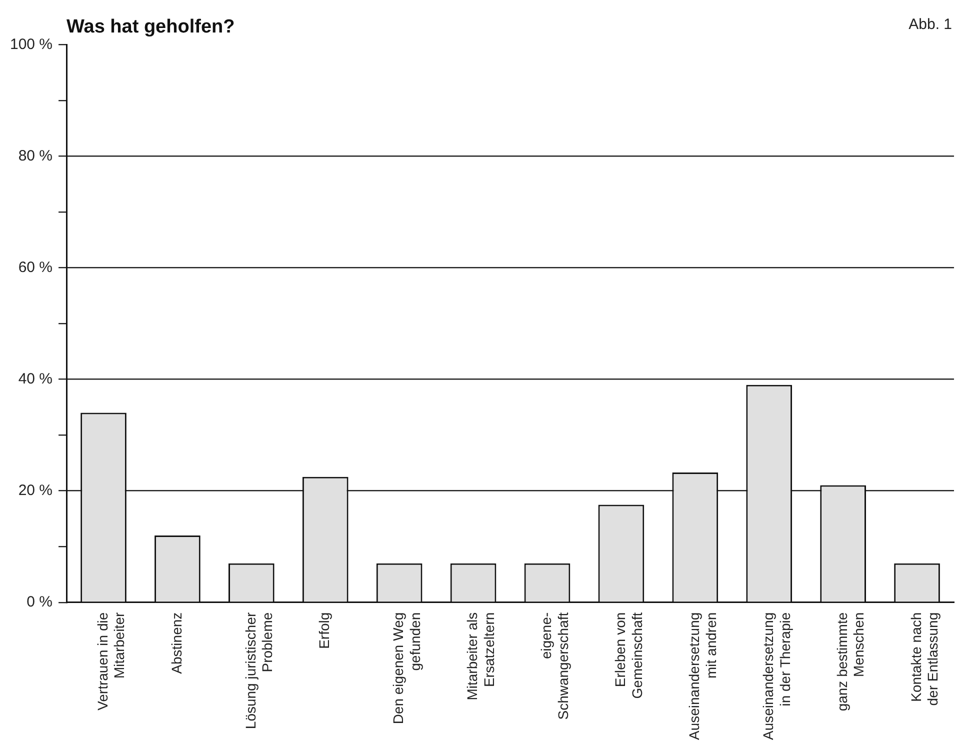 The image size is (962, 754). I want to click on y-tick-label: 40 %, so click(35, 379).